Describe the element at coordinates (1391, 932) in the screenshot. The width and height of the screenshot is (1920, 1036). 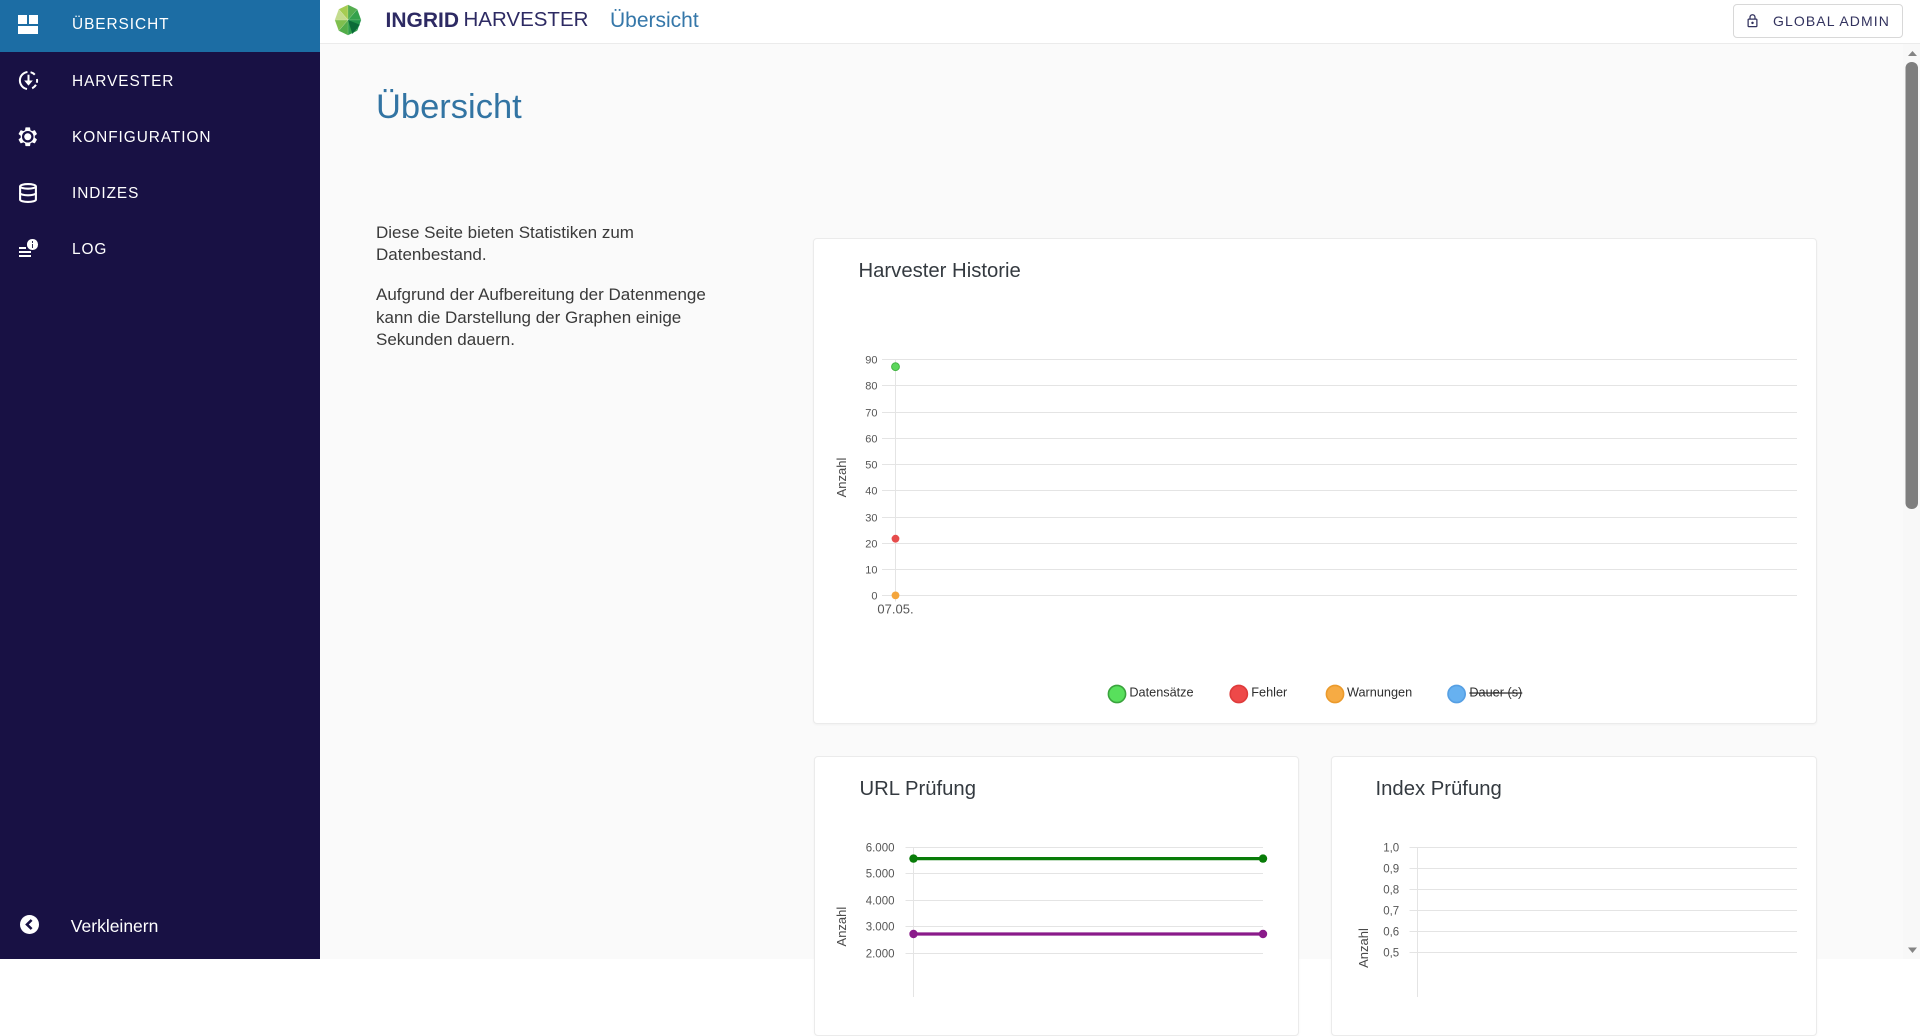
I see `svg-text: 0,6` at that location.